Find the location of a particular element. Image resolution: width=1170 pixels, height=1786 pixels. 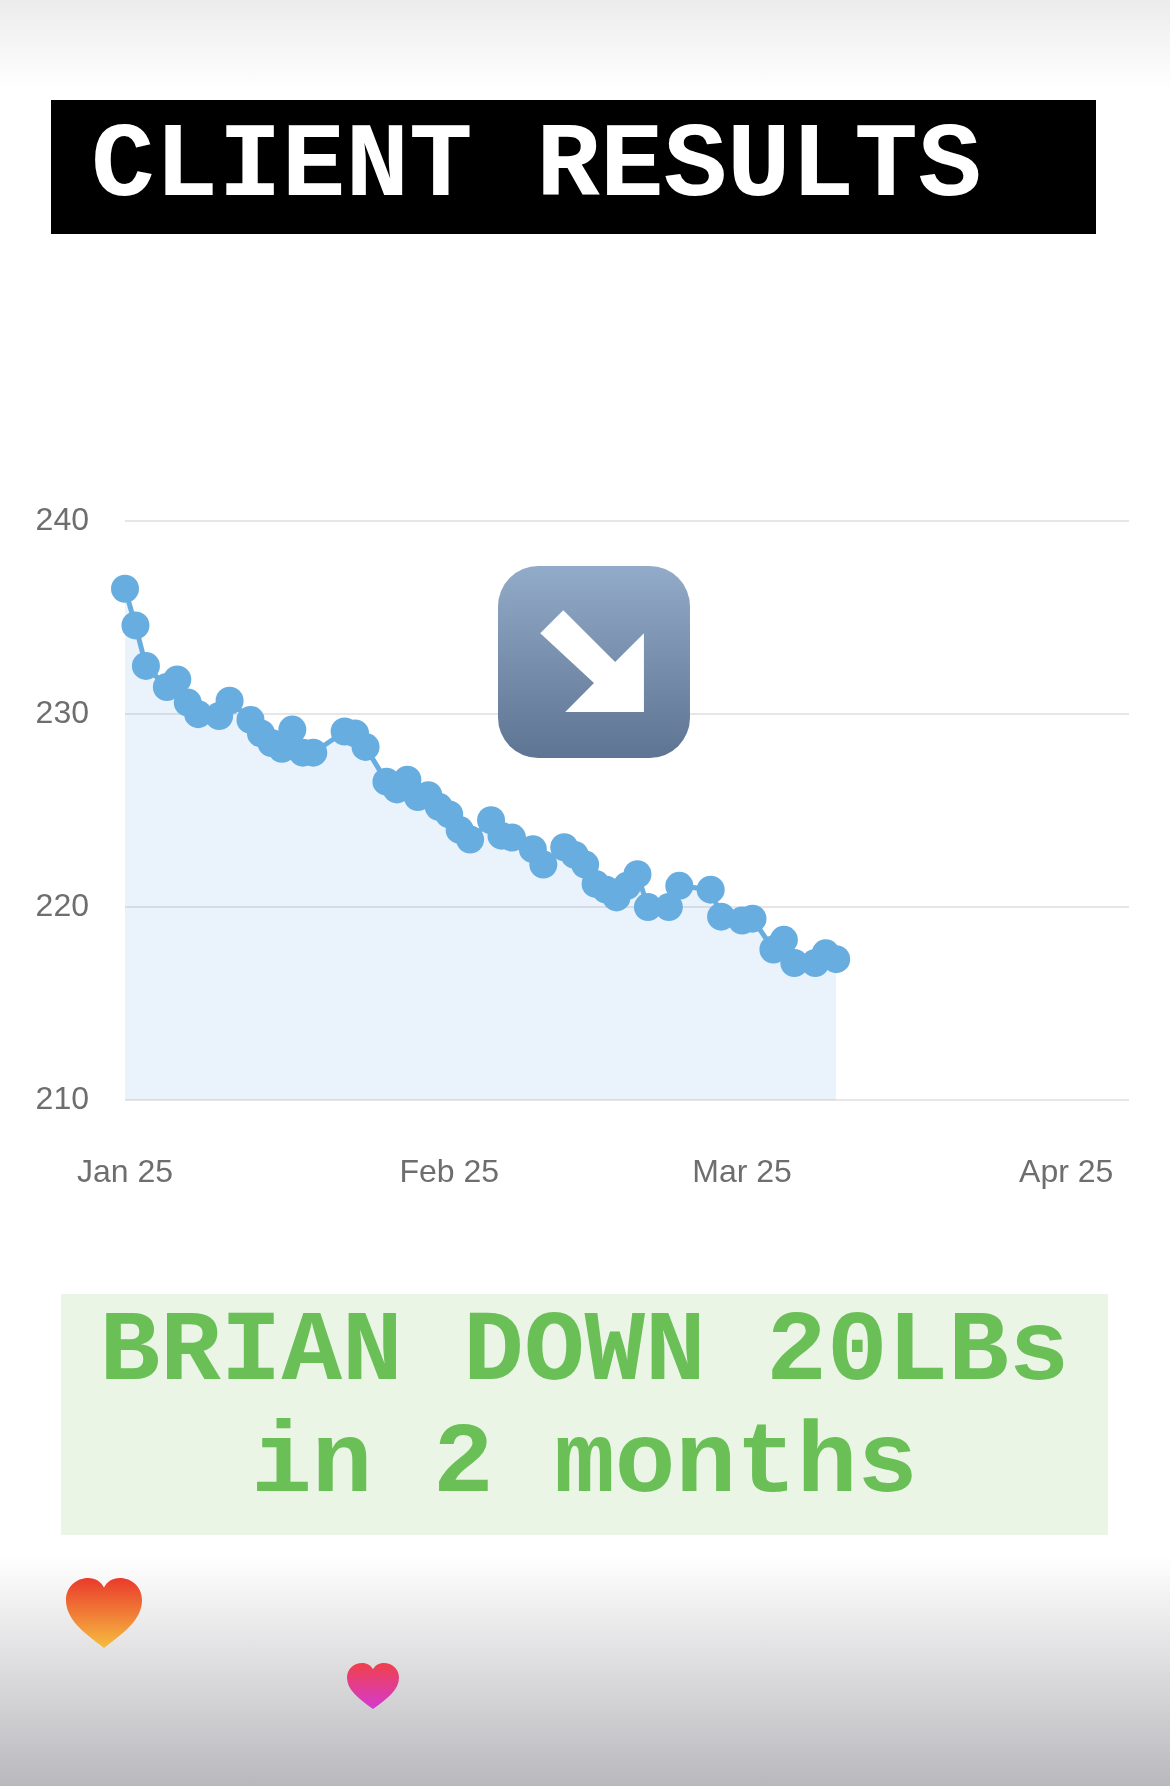

chart-title: CLIENT RESULTS is located at coordinates (536, 167).